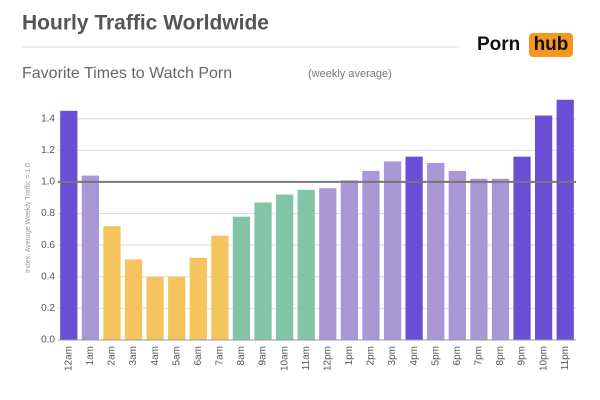 This screenshot has width=600, height=400. I want to click on x-tick-label: 2am, so click(112, 355).